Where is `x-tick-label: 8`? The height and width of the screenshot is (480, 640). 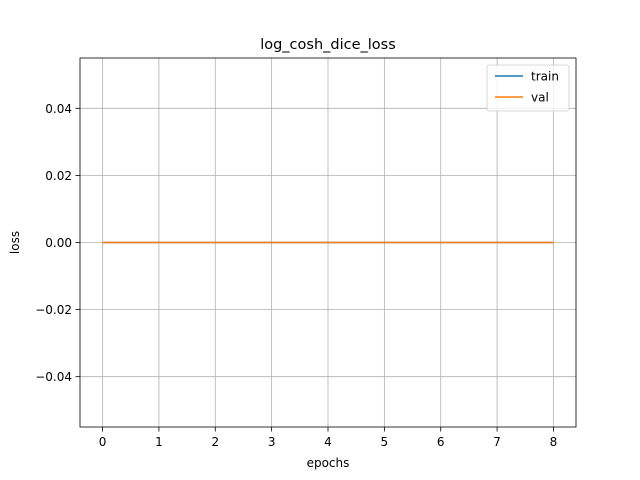
x-tick-label: 8 is located at coordinates (554, 442).